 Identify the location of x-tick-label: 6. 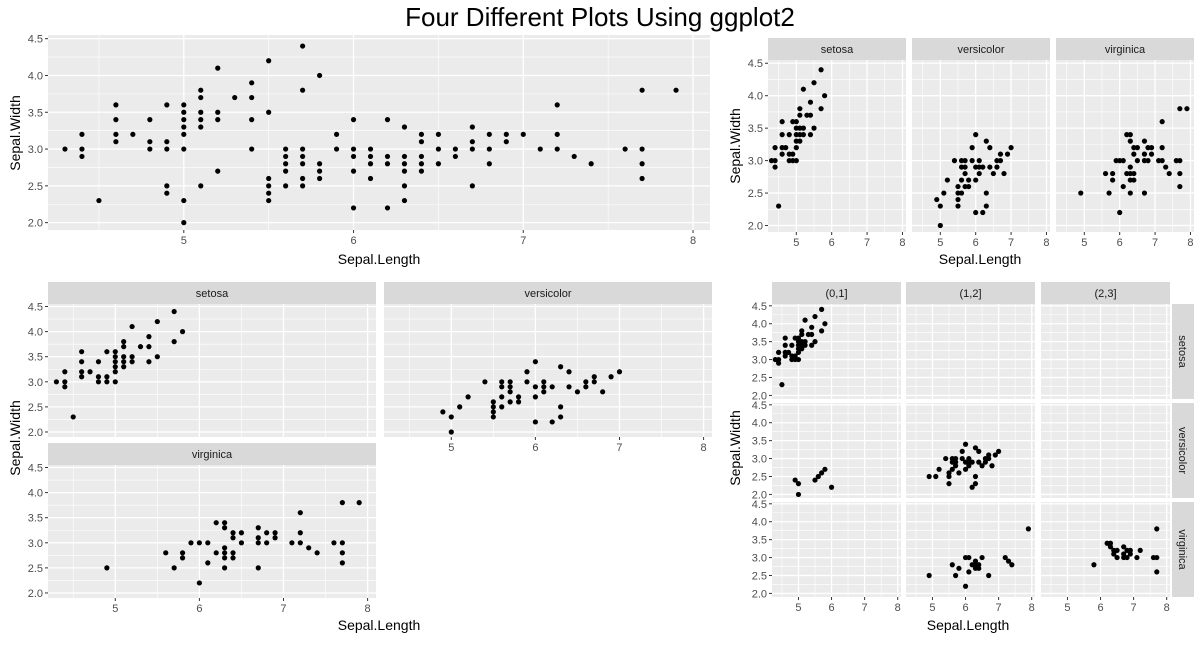
(353, 241).